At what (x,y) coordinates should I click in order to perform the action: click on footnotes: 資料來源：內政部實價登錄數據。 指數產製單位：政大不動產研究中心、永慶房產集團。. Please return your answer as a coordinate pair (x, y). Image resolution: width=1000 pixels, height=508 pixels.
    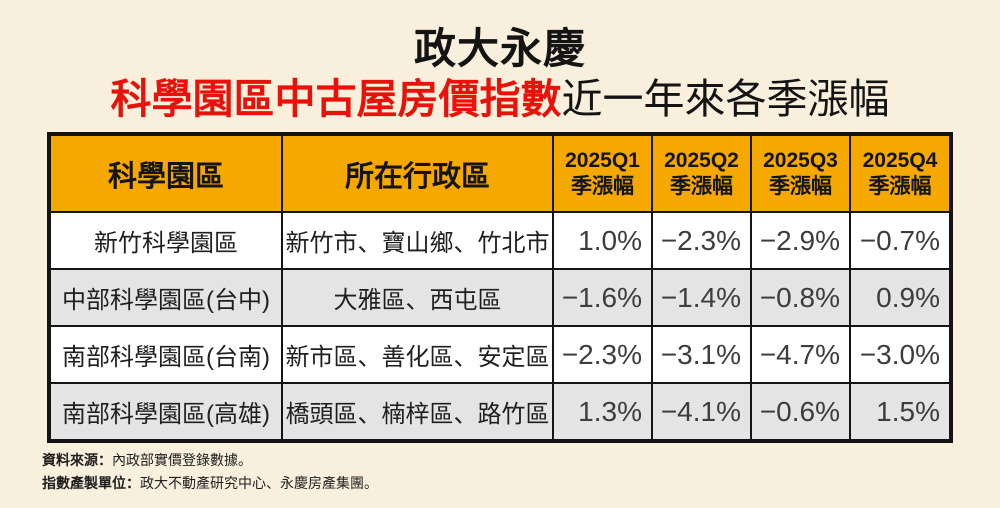
    Looking at the image, I should click on (210, 472).